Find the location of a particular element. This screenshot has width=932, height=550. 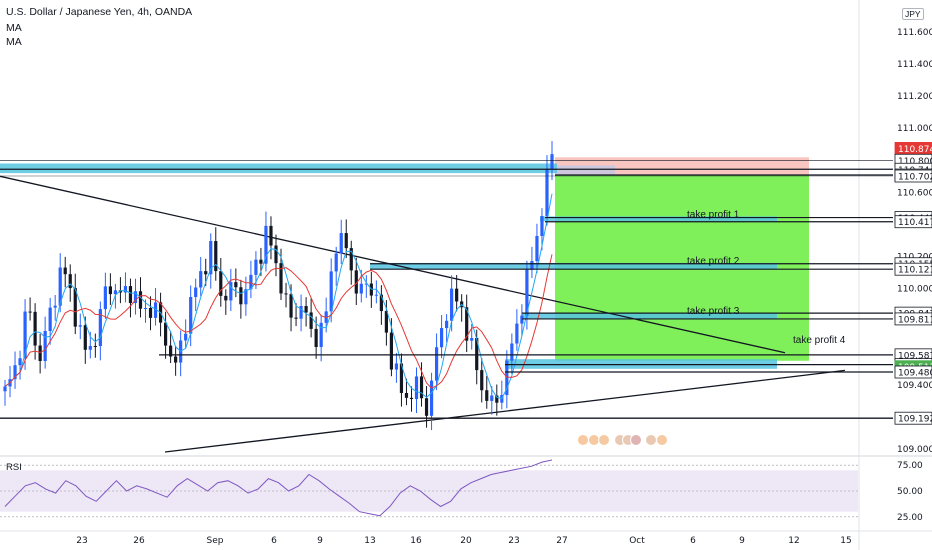

price-tick-label: 111.600 is located at coordinates (914, 33).